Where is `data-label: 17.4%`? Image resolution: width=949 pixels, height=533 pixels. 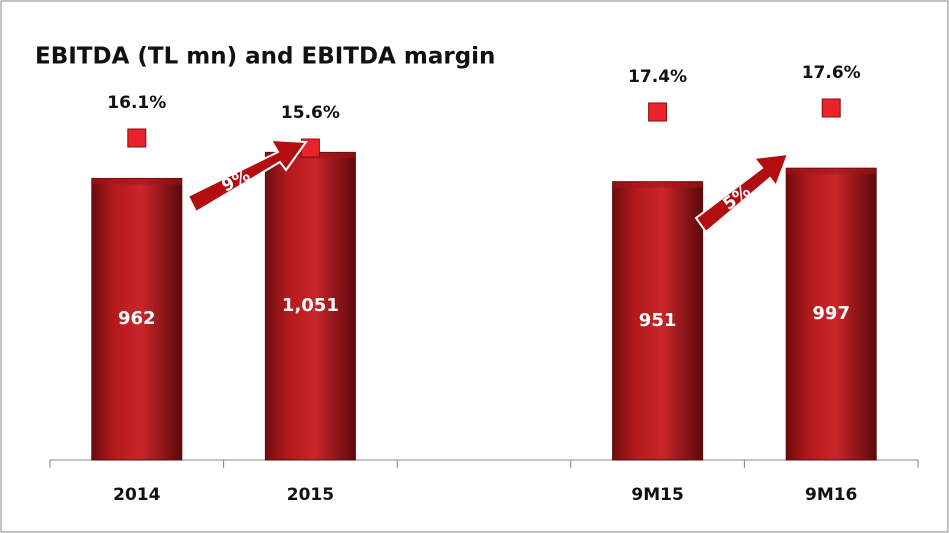
data-label: 17.4% is located at coordinates (657, 77).